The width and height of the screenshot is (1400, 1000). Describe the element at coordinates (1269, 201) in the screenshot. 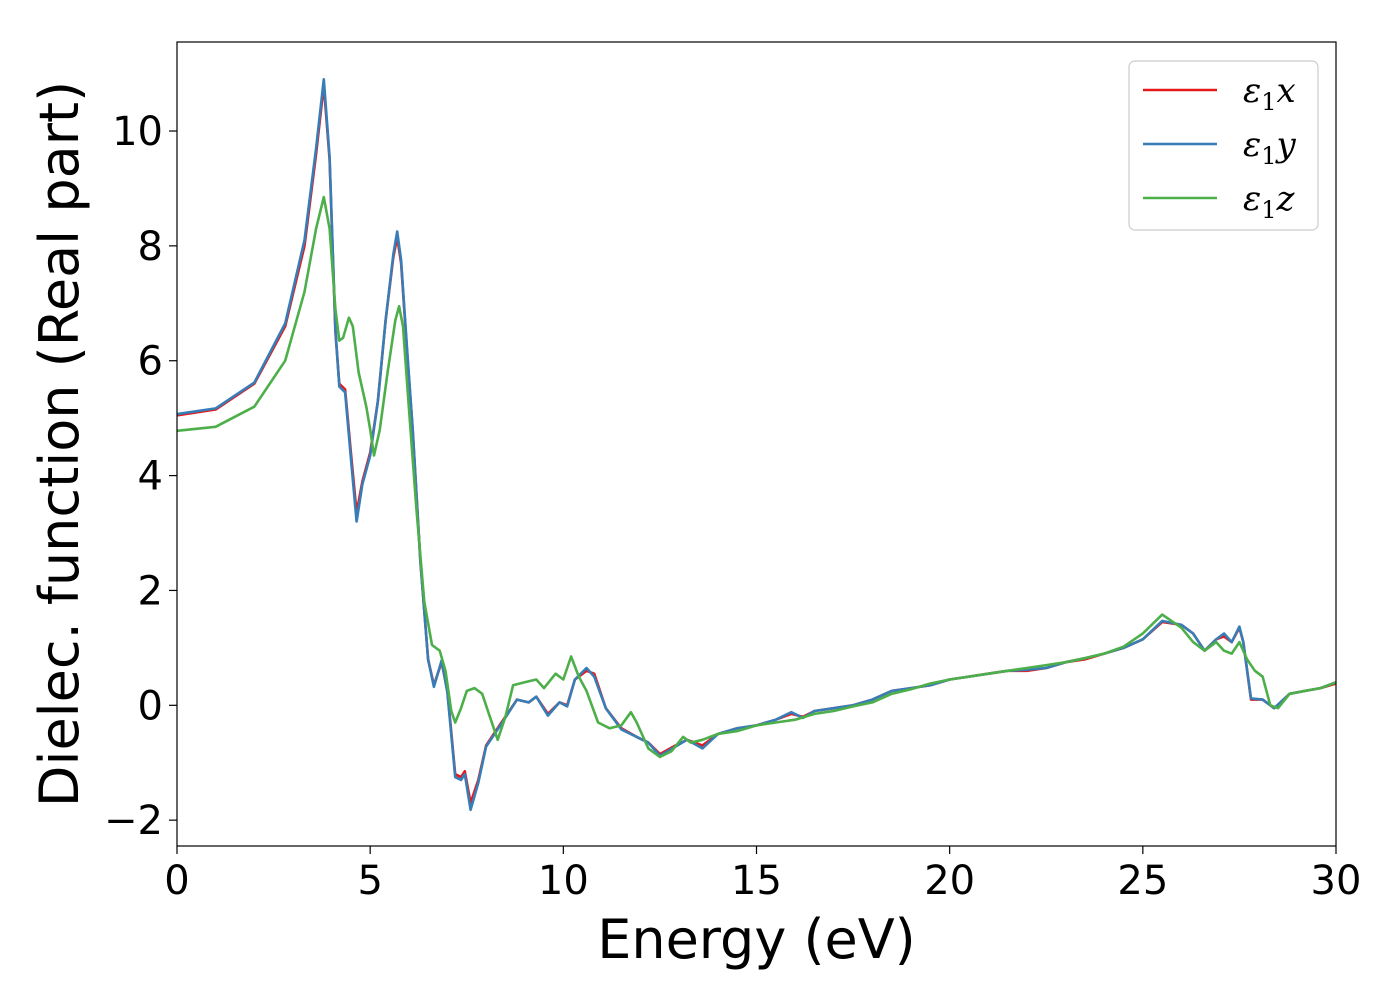

I see `legend-label-z: ε1z` at that location.